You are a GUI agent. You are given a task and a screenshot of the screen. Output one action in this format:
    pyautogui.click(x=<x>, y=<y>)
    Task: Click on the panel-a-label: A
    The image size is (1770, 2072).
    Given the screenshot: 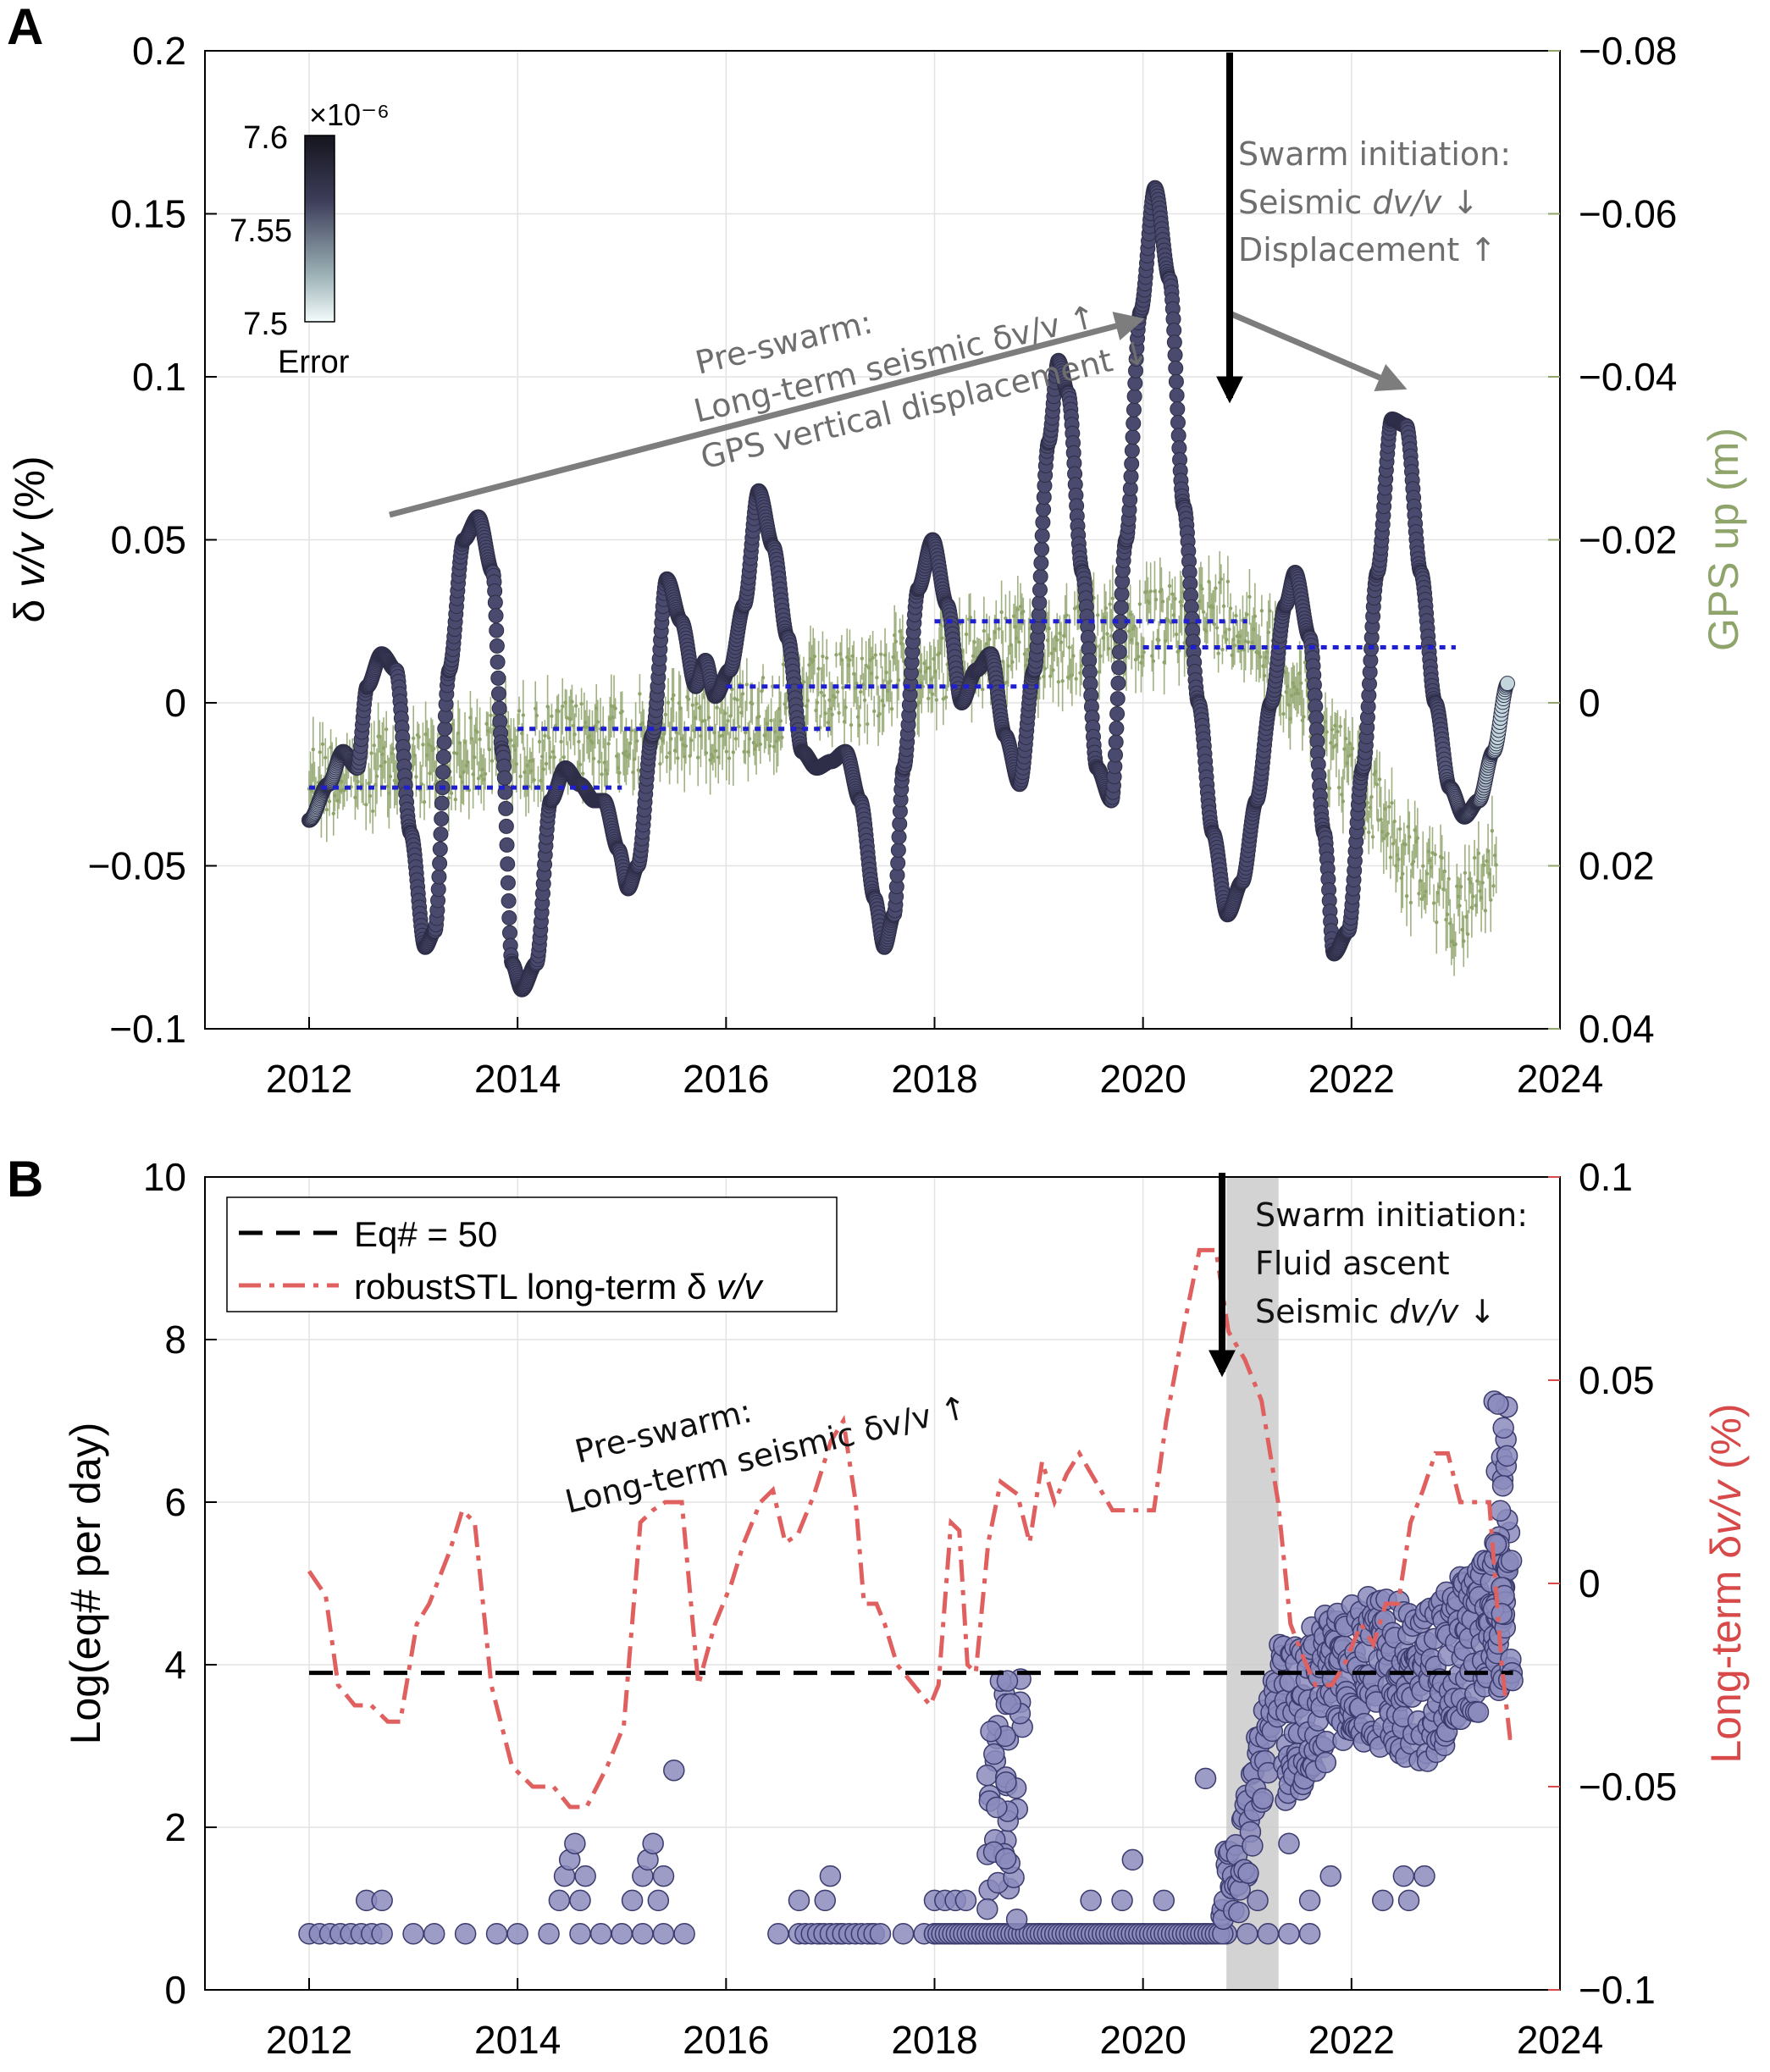 What is the action you would take?
    pyautogui.click(x=25, y=27)
    